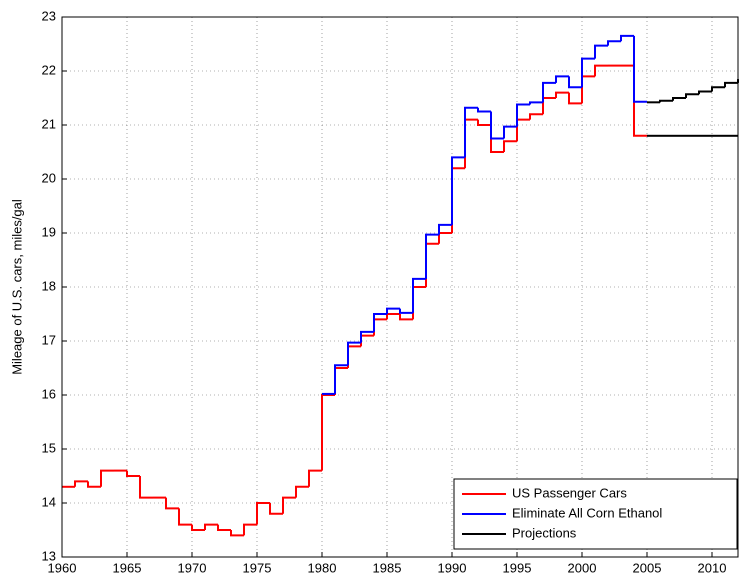 This screenshot has height=578, width=740. Describe the element at coordinates (452, 567) in the screenshot. I see `x-tick-label: 1990` at that location.